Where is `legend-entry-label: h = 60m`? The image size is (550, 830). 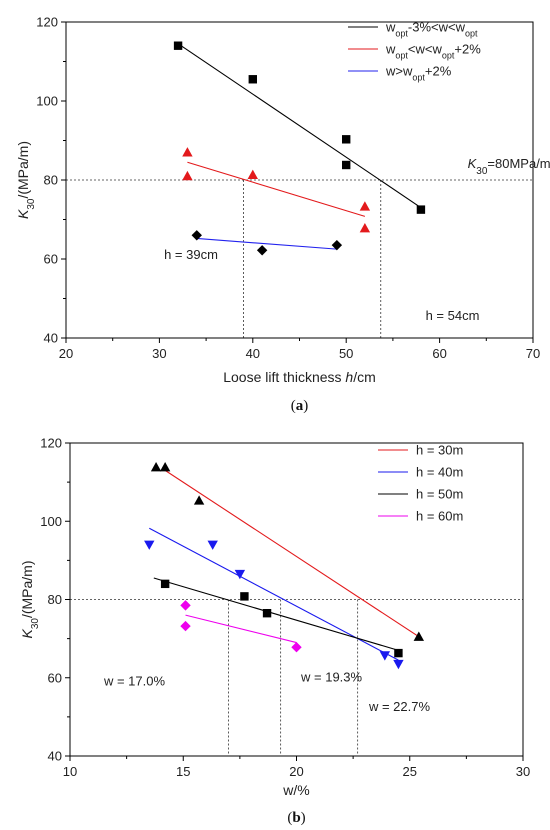 legend-entry-label: h = 60m is located at coordinates (439, 516).